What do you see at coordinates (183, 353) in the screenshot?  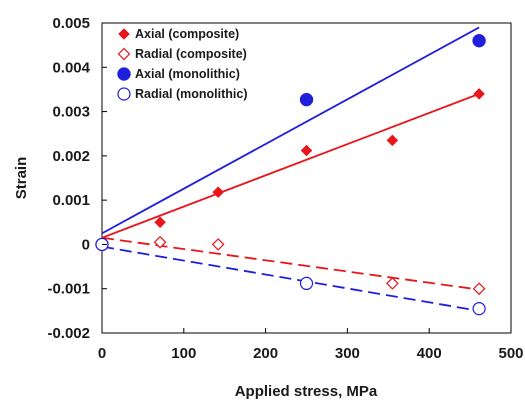 I see `x-tick-label: 100` at bounding box center [183, 353].